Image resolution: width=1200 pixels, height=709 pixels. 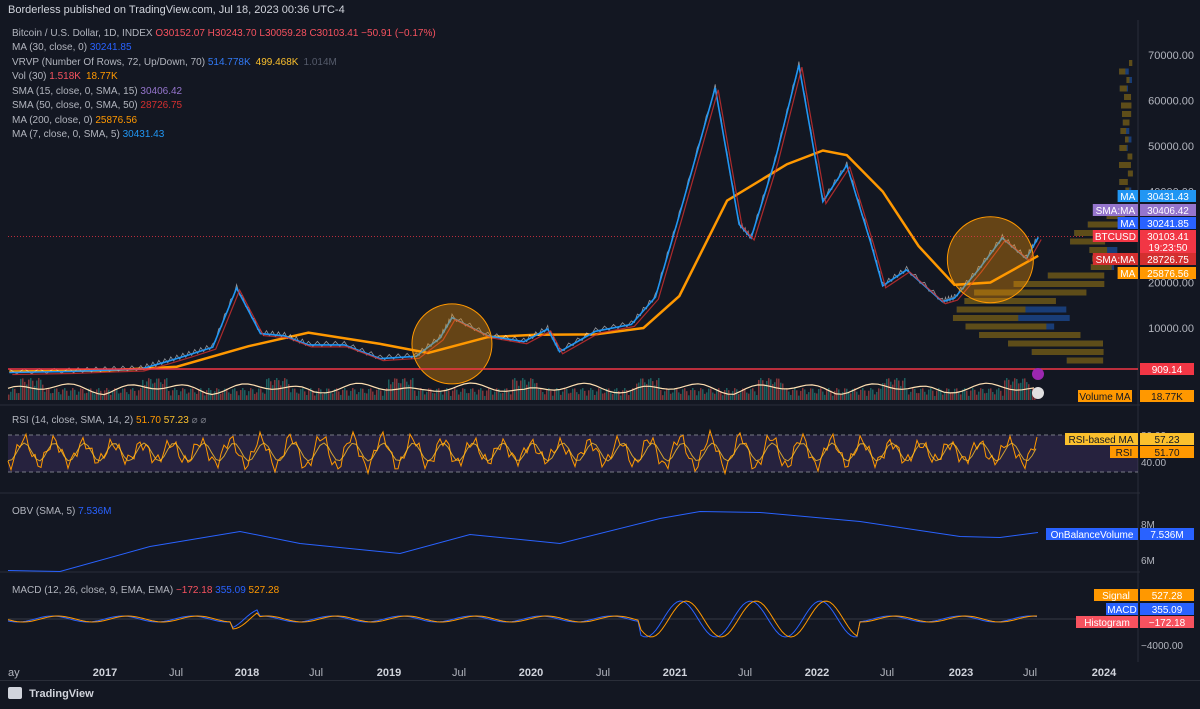 What do you see at coordinates (76, 105) in the screenshot?
I see `indicator-legend-label: SMA (50, close, 0, SMA, 50)` at bounding box center [76, 105].